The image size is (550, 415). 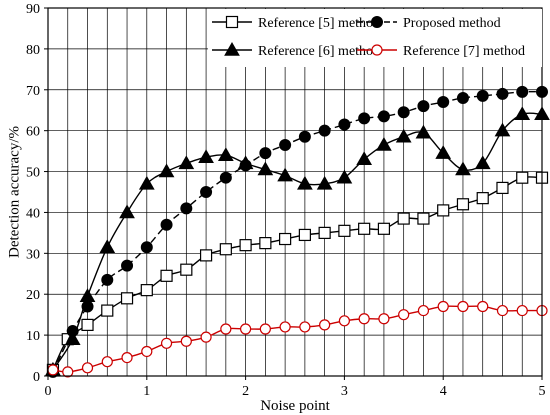 I want to click on legend-entry-2: Proposed method, so click(x=429, y=23).